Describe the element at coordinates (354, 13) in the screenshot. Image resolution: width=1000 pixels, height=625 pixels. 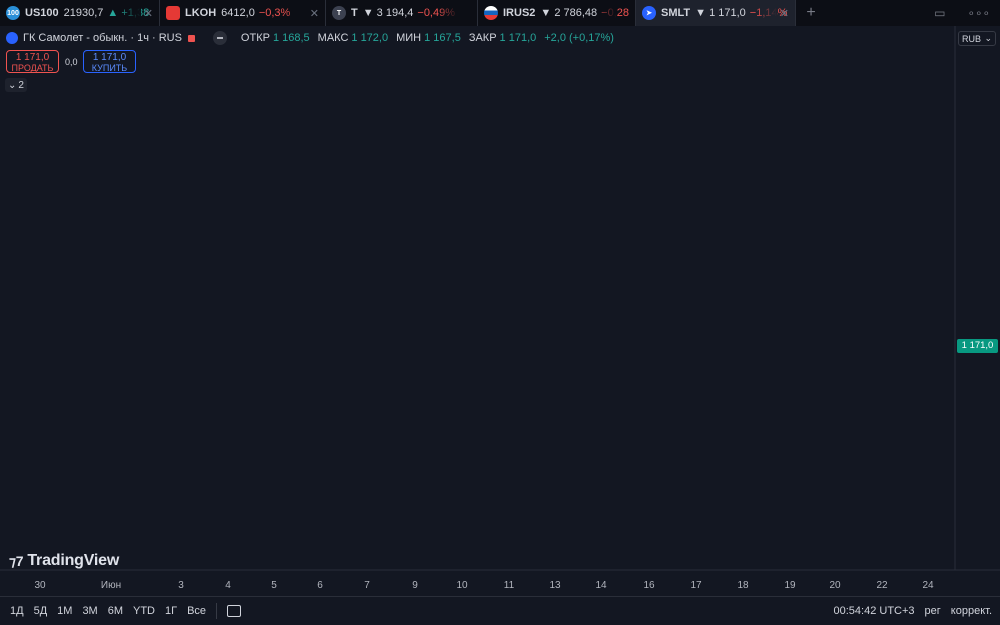
I see `tab-symbol: T` at that location.